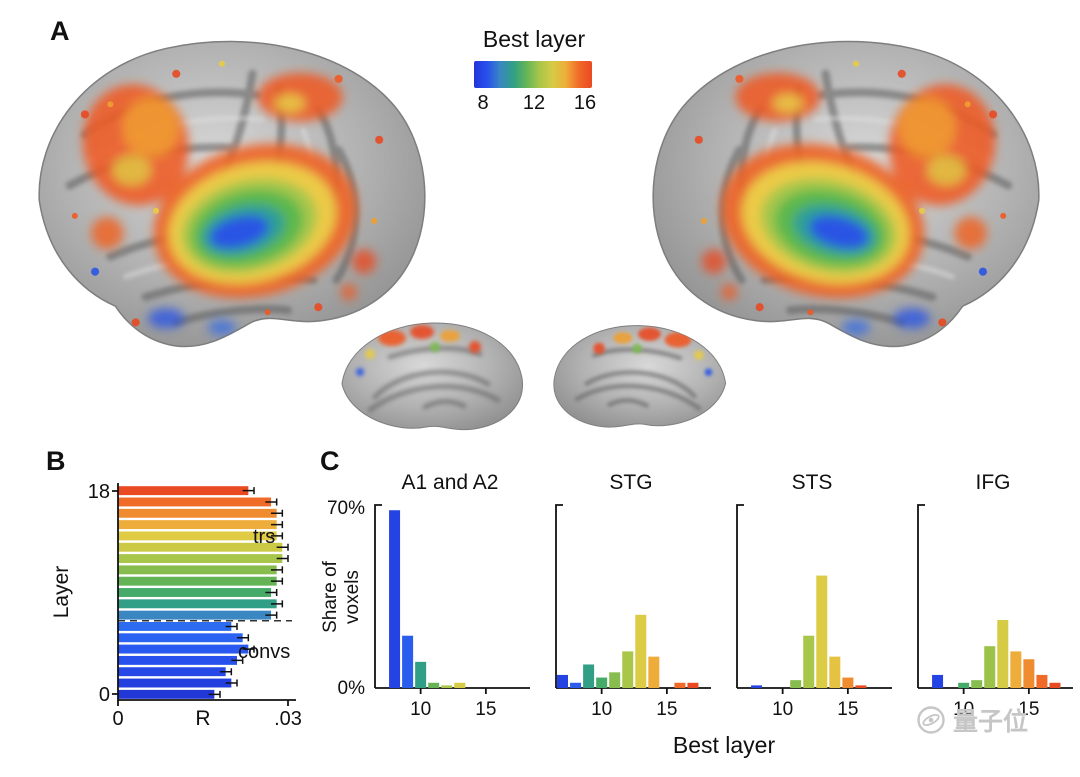  I want to click on y-axis, so click(921, 596).